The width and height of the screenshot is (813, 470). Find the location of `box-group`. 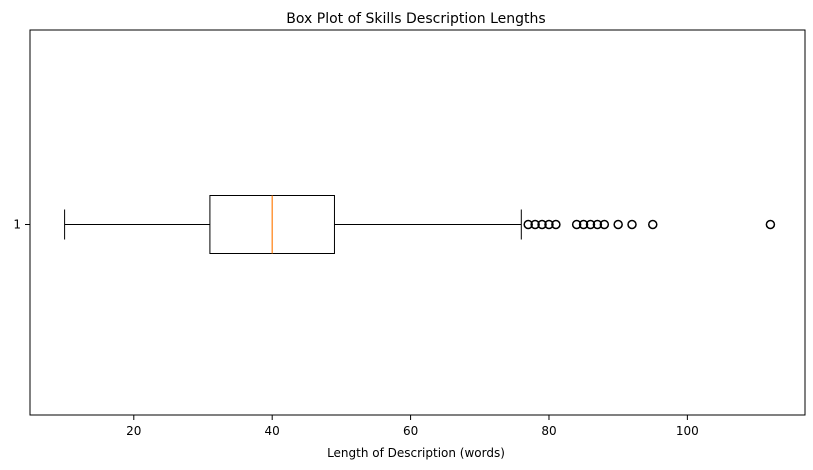

box-group is located at coordinates (293, 224).